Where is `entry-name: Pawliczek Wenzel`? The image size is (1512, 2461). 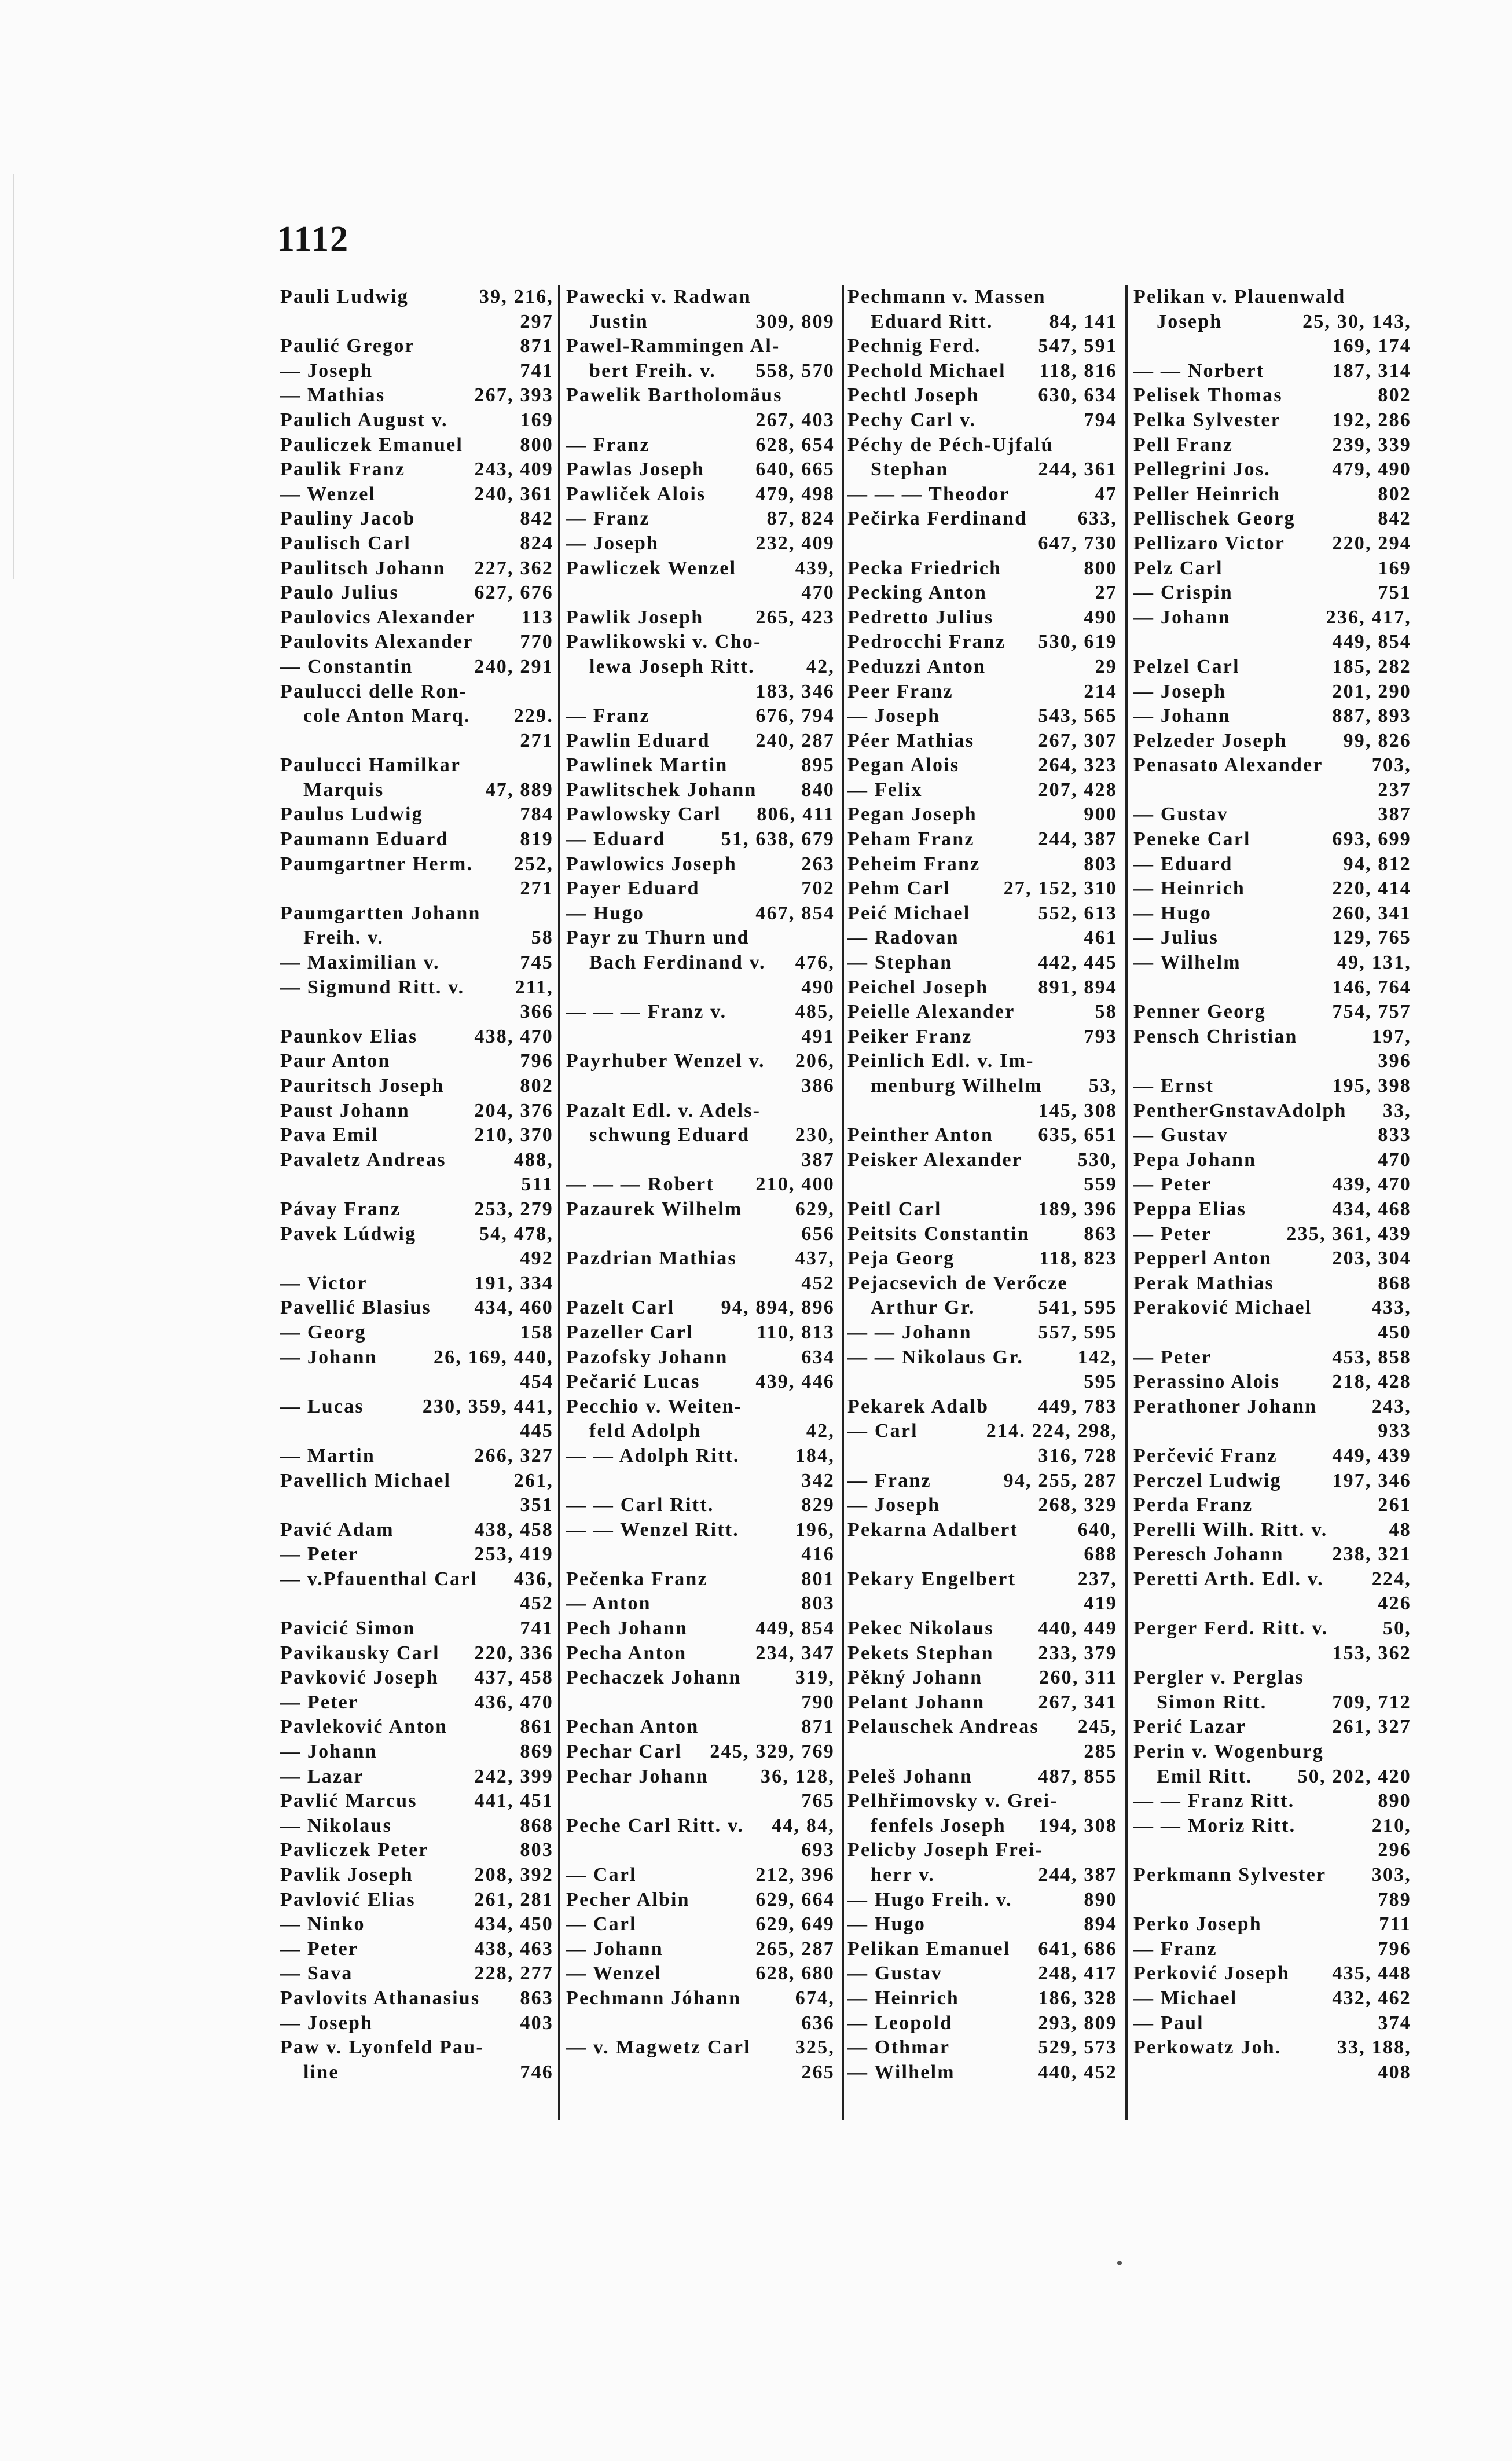
entry-name: Pawliczek Wenzel is located at coordinates (651, 568).